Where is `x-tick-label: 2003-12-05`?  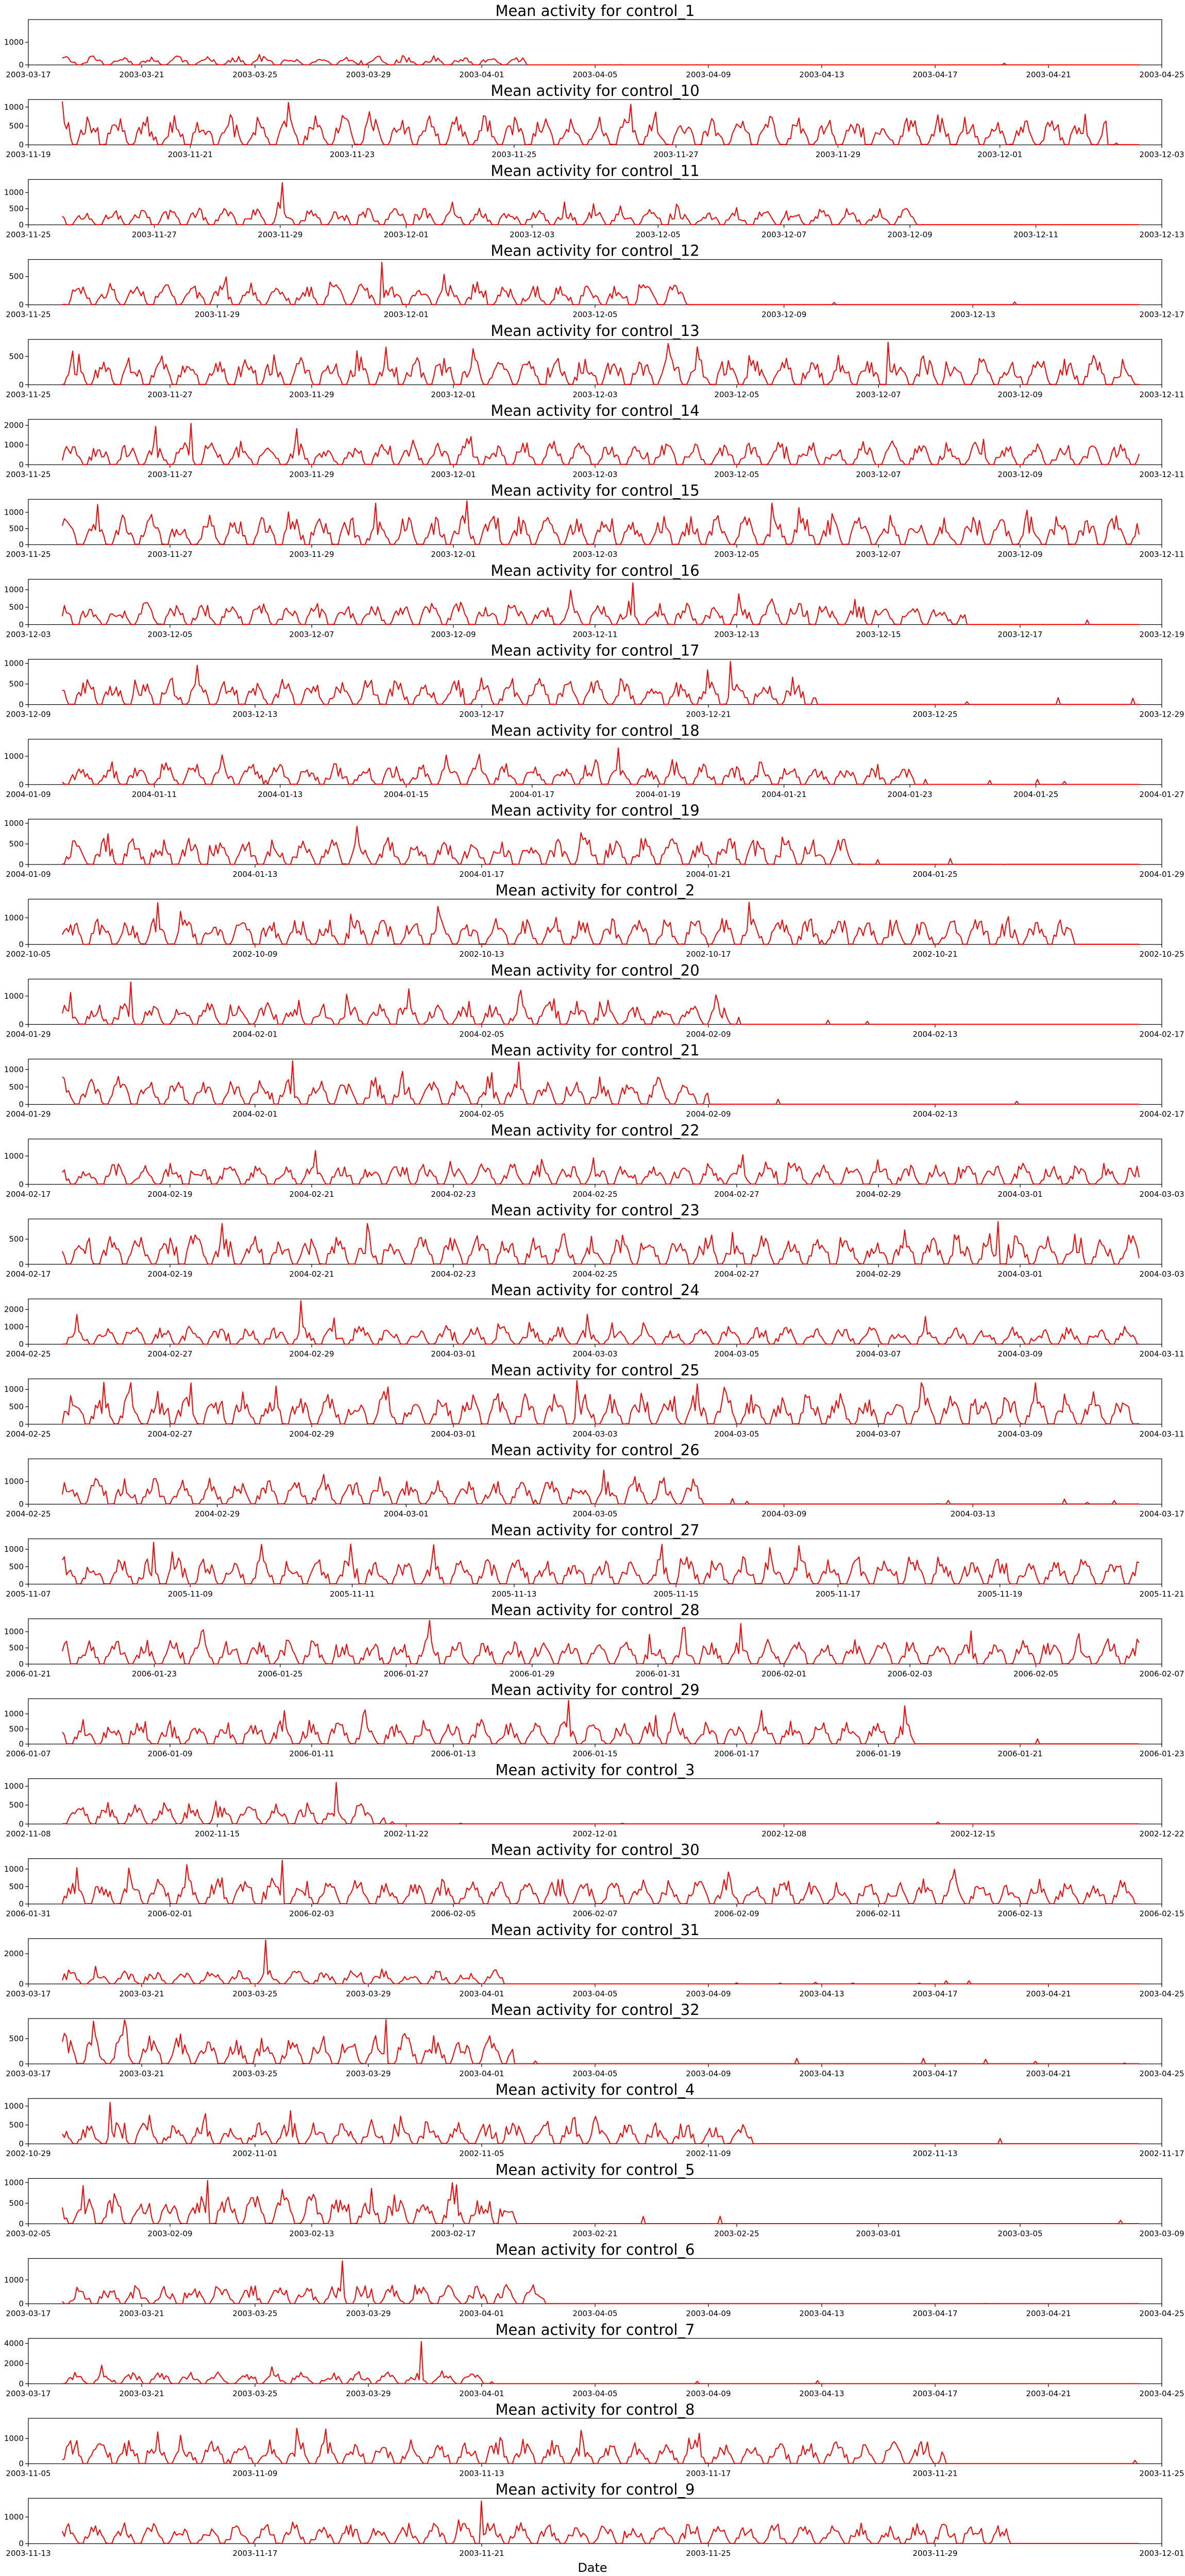
x-tick-label: 2003-12-05 is located at coordinates (658, 234).